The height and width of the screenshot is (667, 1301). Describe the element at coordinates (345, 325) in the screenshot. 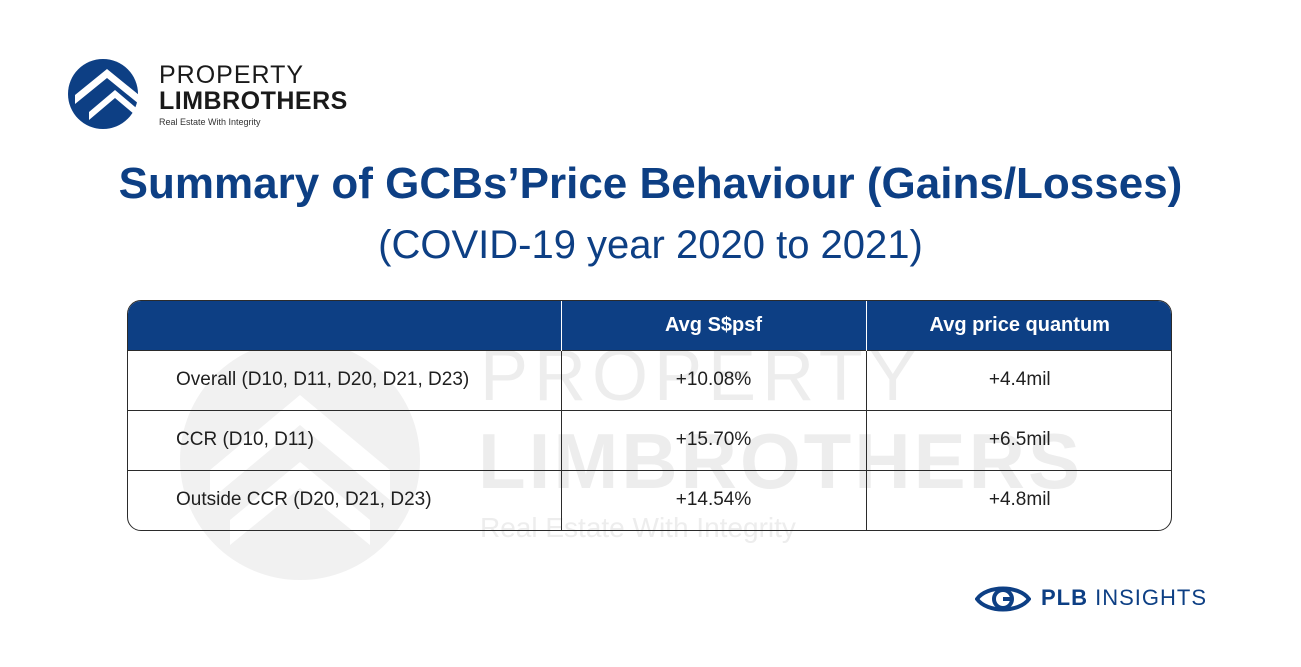

I see `header-label` at that location.